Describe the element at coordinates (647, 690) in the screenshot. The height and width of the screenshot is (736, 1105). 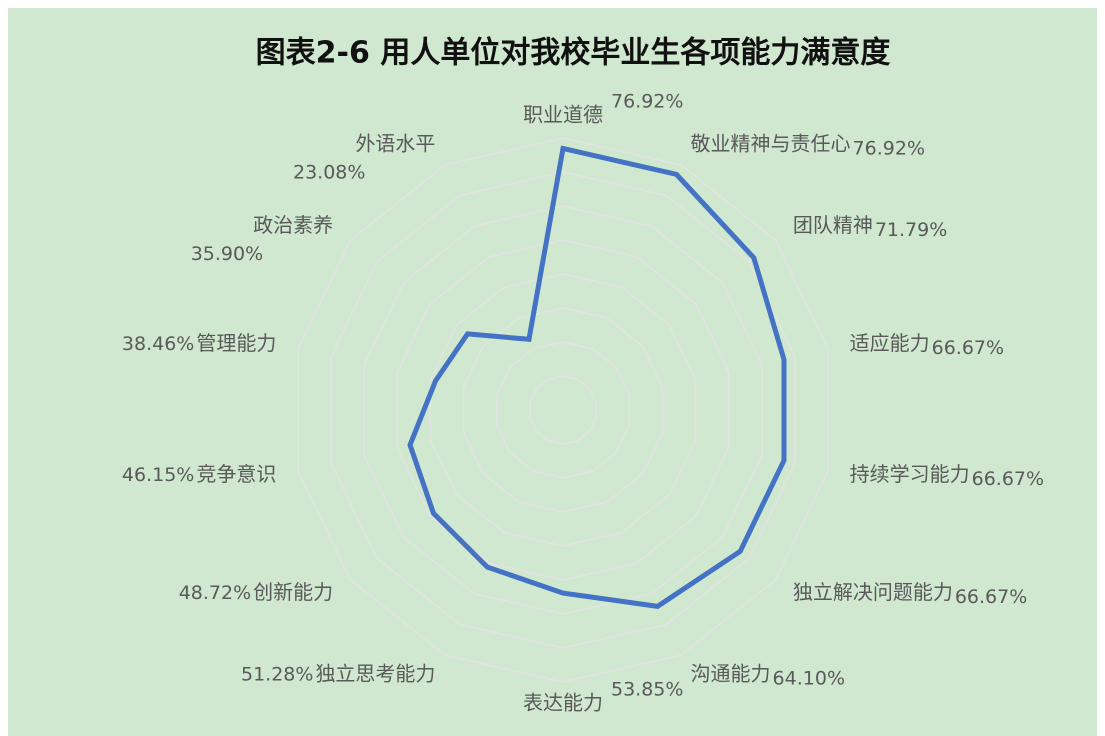
I see `value-label: 53.85%` at that location.